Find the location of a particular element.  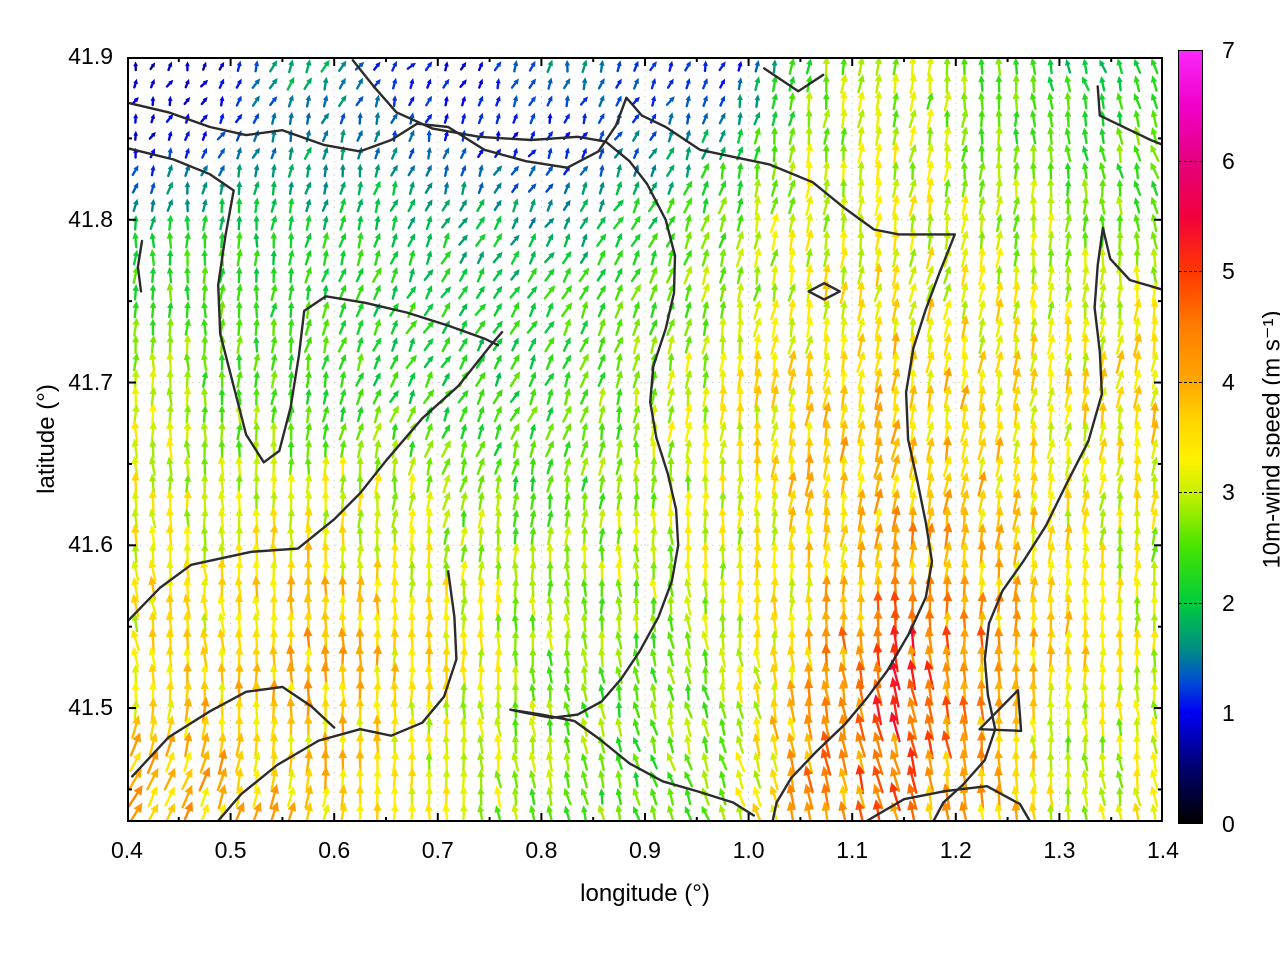

y-axis-label: latitude (°) is located at coordinates (46, 439).